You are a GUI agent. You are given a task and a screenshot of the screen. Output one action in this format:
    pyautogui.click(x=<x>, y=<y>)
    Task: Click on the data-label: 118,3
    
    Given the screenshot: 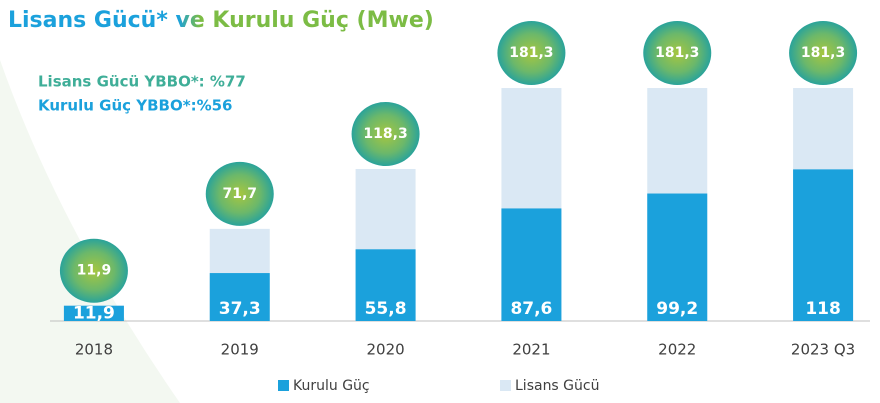 What is the action you would take?
    pyautogui.click(x=385, y=134)
    